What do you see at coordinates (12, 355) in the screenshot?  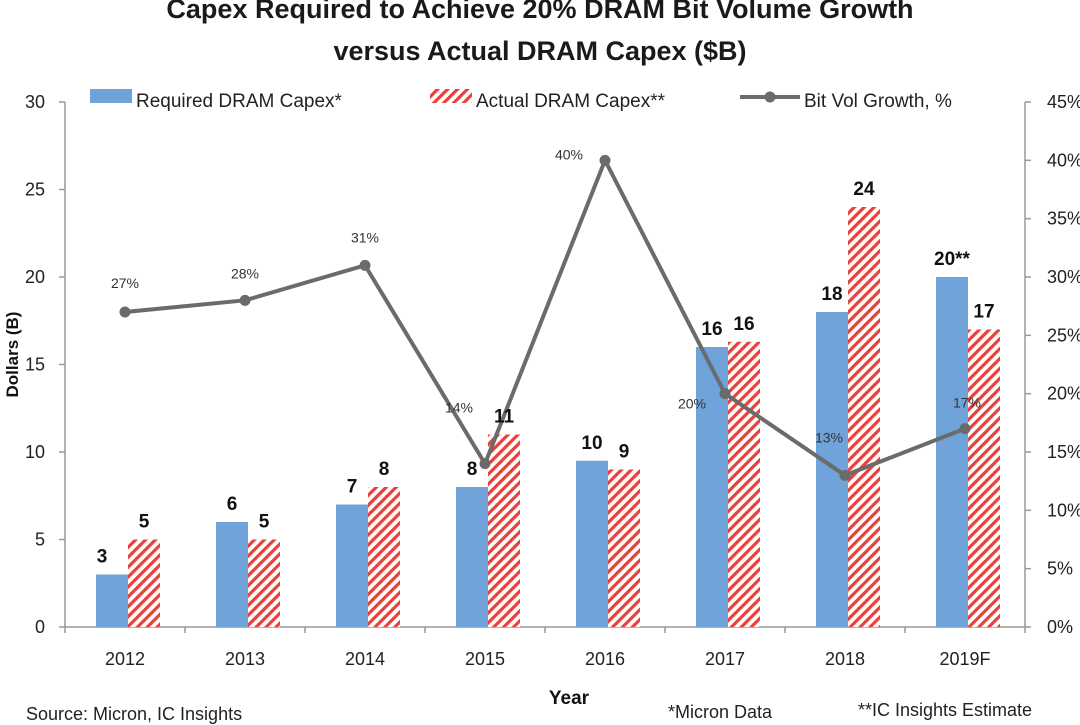 I see `y-axis-title: Dollars (B)` at bounding box center [12, 355].